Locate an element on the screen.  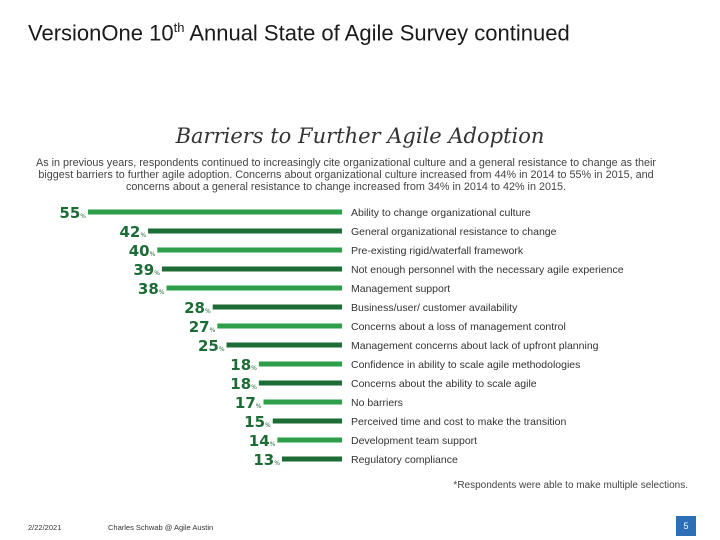
bar-value-label: 13% is located at coordinates (266, 460).